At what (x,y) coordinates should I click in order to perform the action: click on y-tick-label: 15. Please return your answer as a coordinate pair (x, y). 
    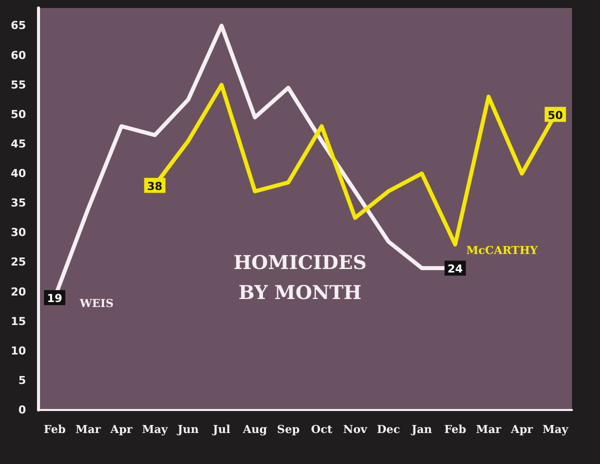
    Looking at the image, I should click on (18, 321).